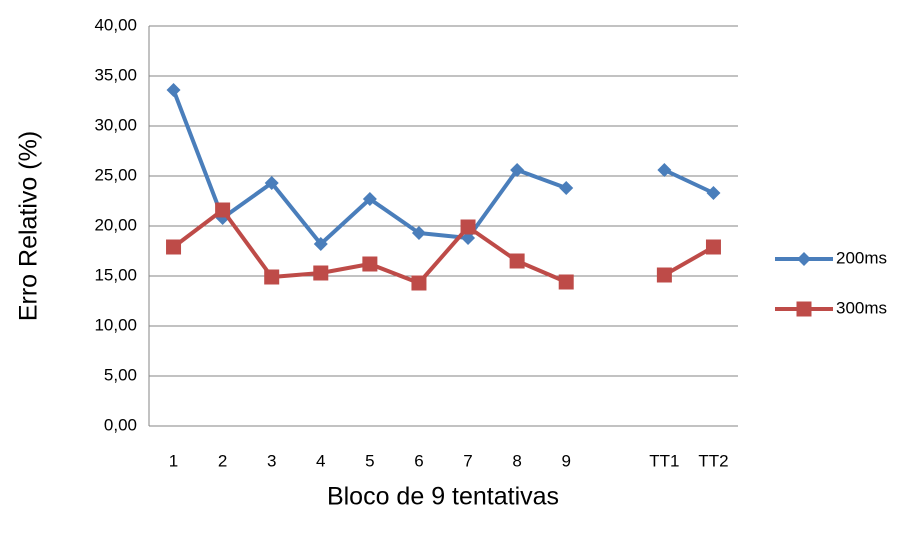 This screenshot has height=536, width=907. Describe the element at coordinates (29, 226) in the screenshot. I see `y-axis-title: Erro Relativo (%)` at that location.